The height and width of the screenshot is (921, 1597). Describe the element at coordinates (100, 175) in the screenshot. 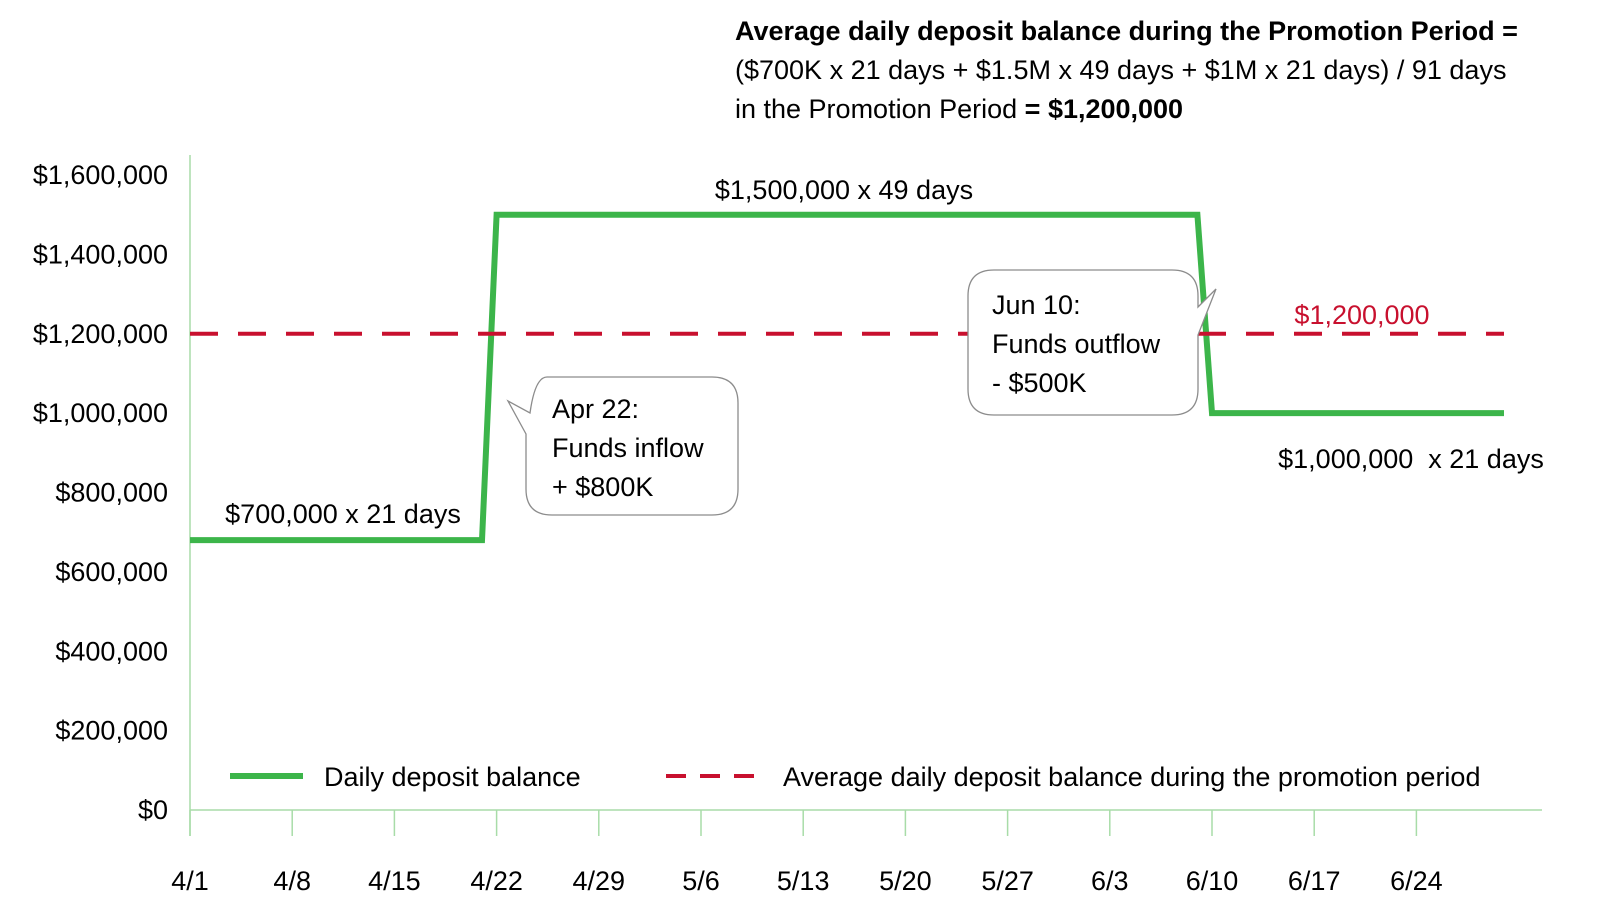

I see `y-tick-label: $1,600,000` at that location.